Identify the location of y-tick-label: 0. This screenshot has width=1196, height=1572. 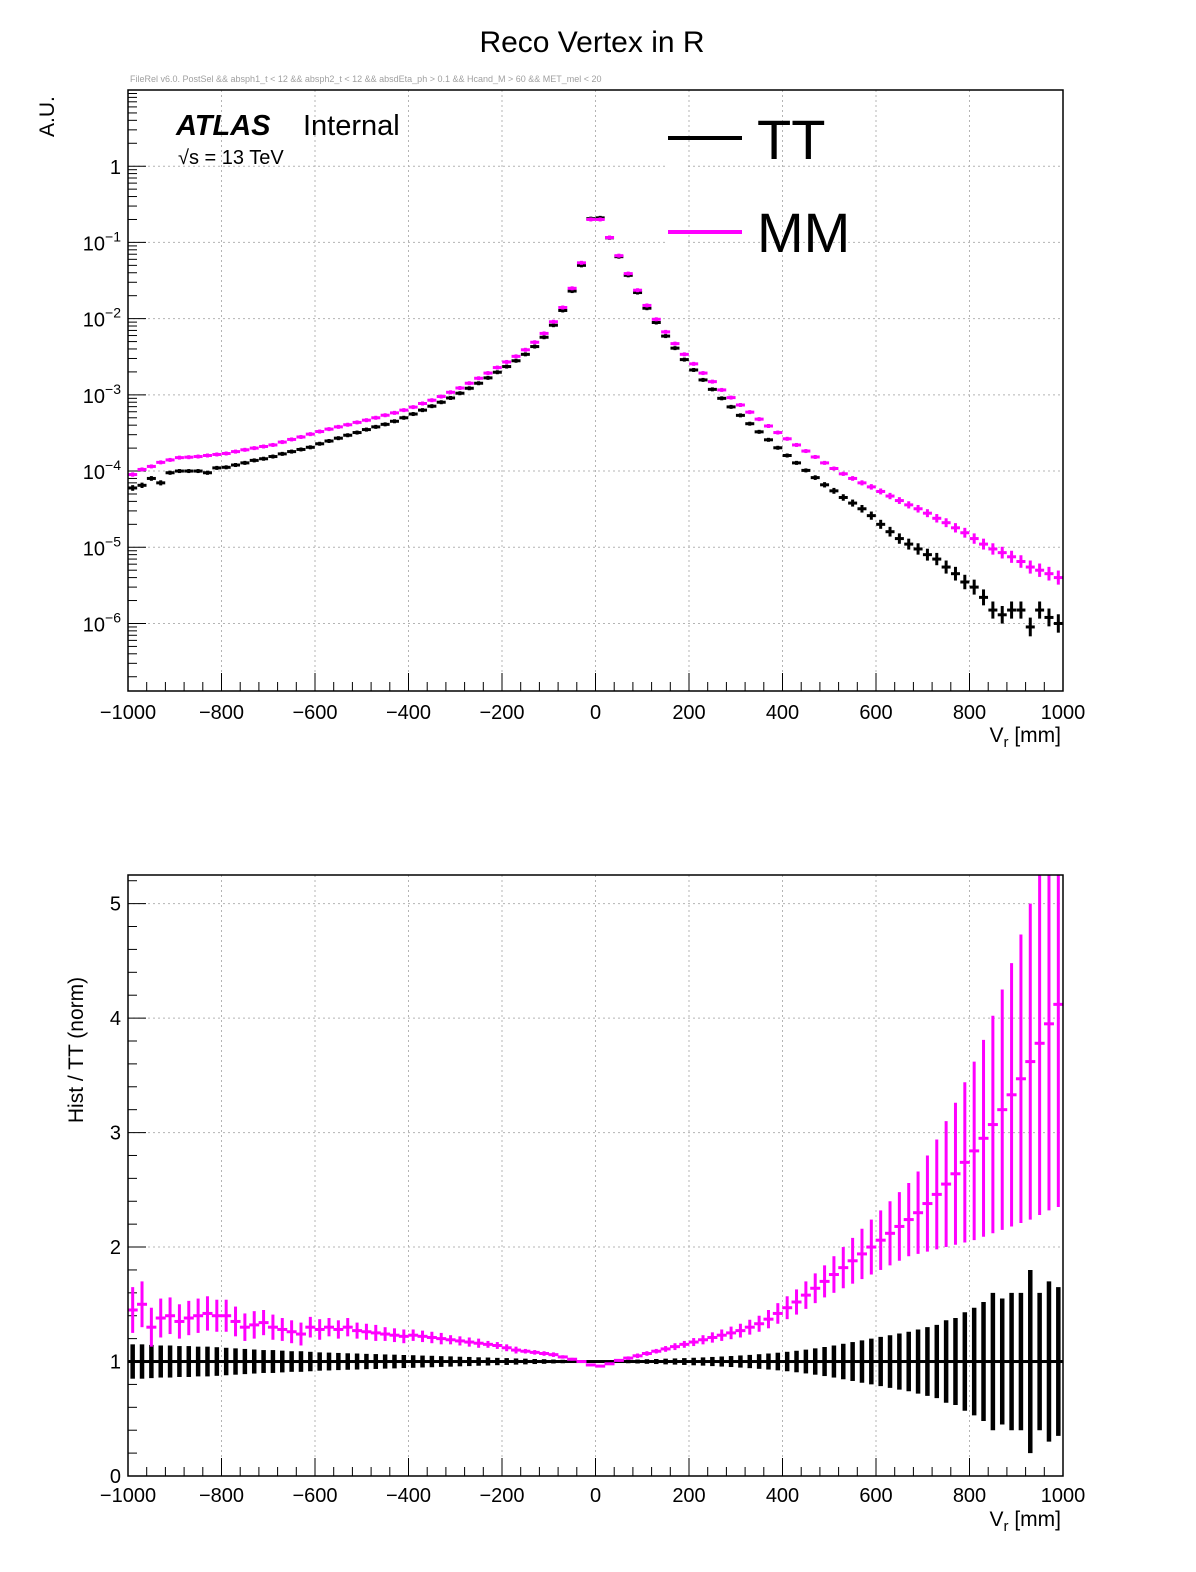
(115, 1477).